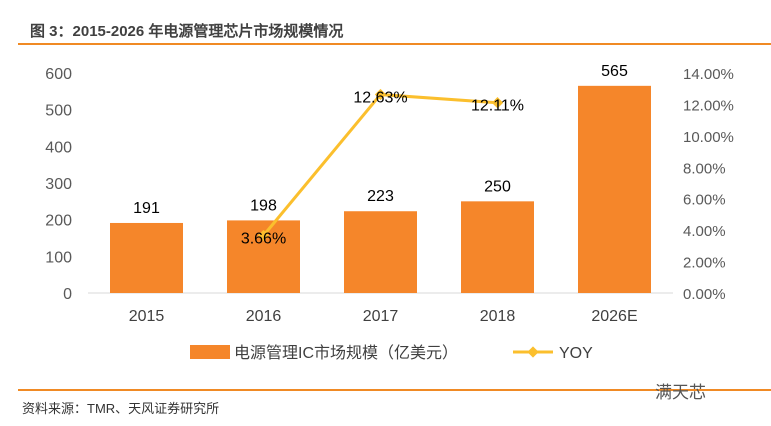 The width and height of the screenshot is (771, 426). What do you see at coordinates (498, 316) in the screenshot?
I see `x-tick-label: 2018` at bounding box center [498, 316].